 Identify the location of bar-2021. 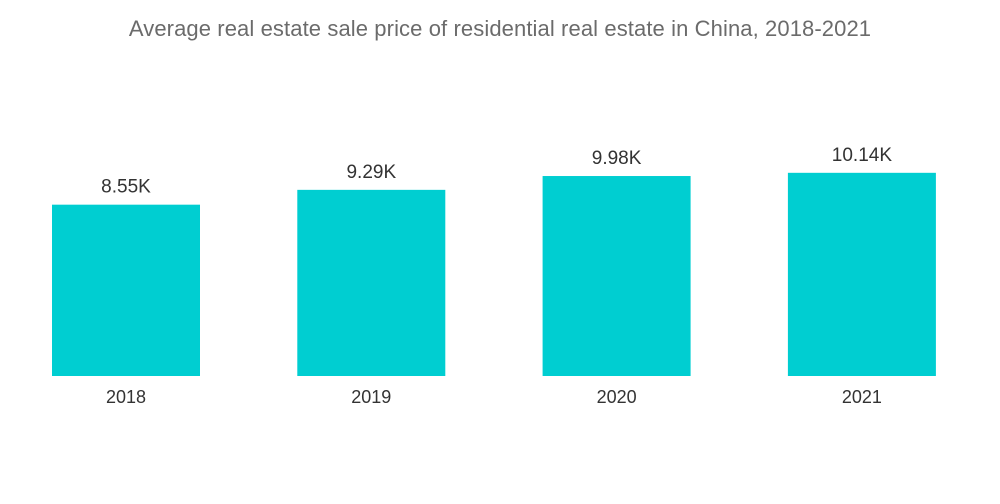
(861, 274).